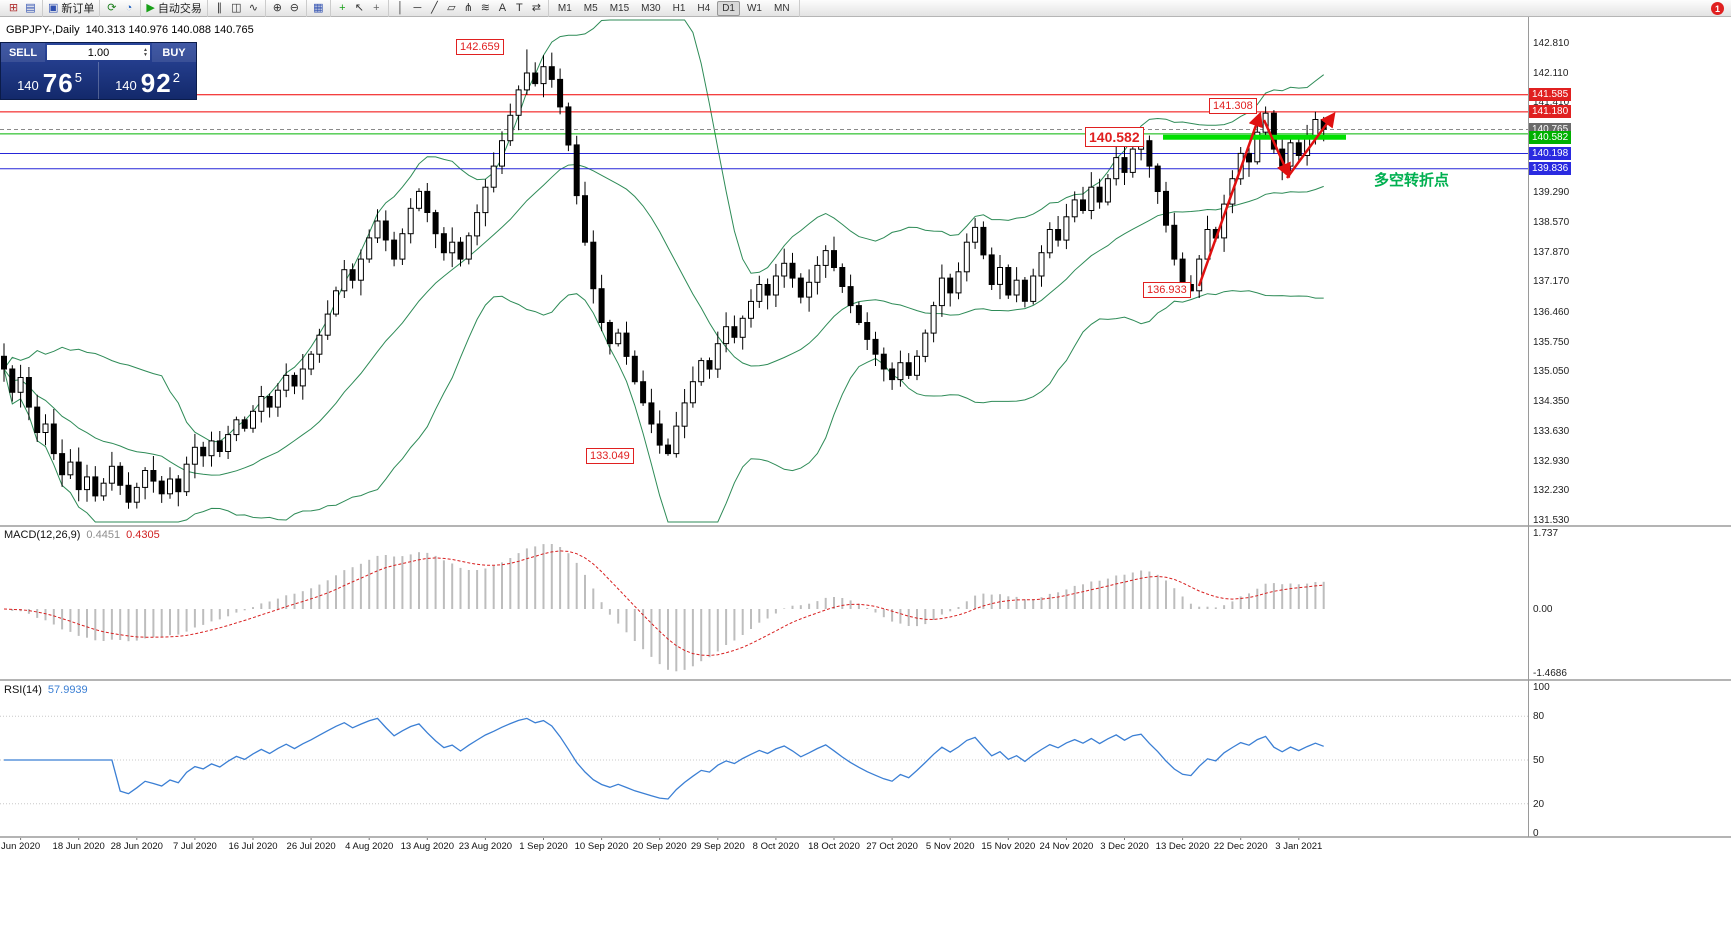 This screenshot has height=942, width=1731. Describe the element at coordinates (174, 8) in the screenshot. I see `autotrading-button: ▶ 自动交易` at that location.